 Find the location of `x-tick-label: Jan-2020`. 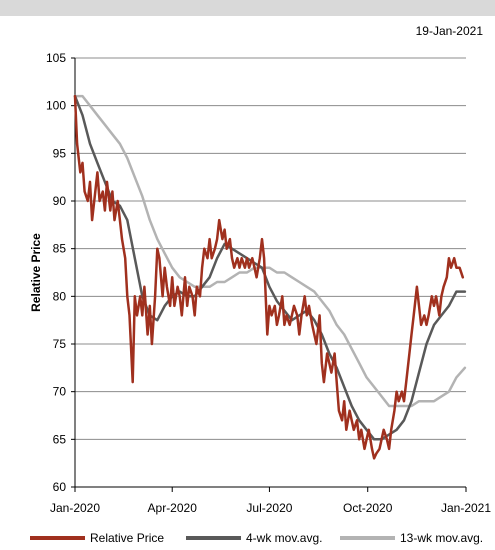

x-tick-label: Jan-2020 is located at coordinates (75, 508).